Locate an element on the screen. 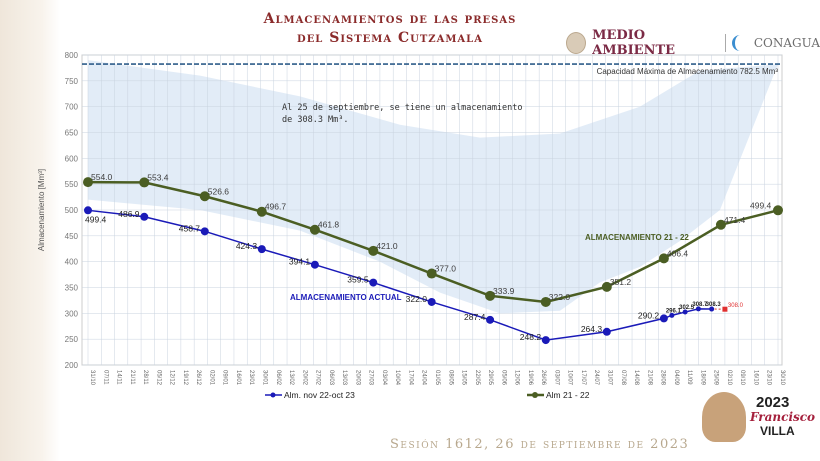  x-tick-label: 30/10 is located at coordinates (782, 378).